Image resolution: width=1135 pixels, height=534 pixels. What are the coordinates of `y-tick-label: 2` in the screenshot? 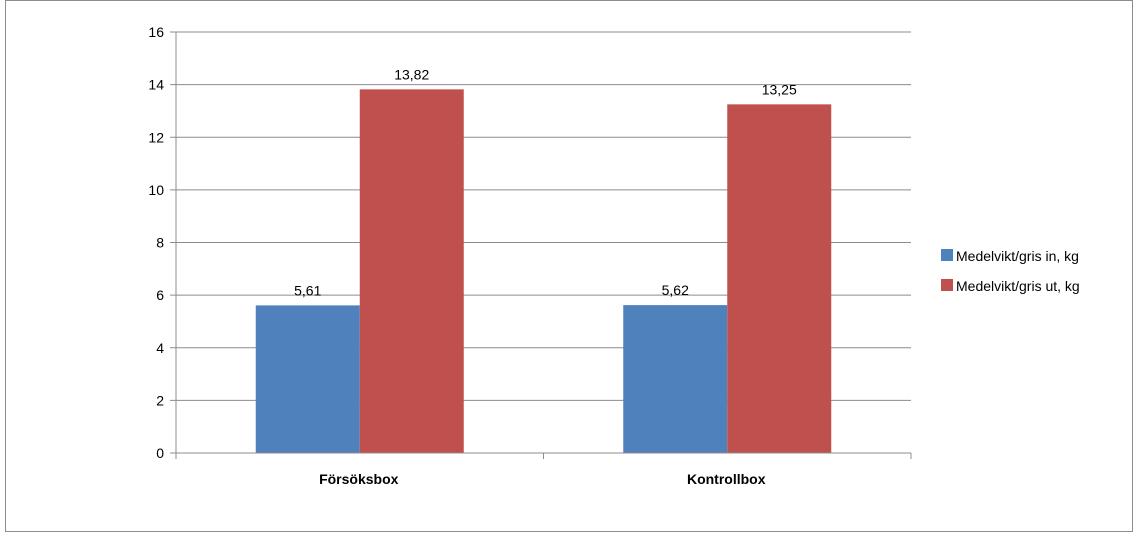 It's located at (160, 400).